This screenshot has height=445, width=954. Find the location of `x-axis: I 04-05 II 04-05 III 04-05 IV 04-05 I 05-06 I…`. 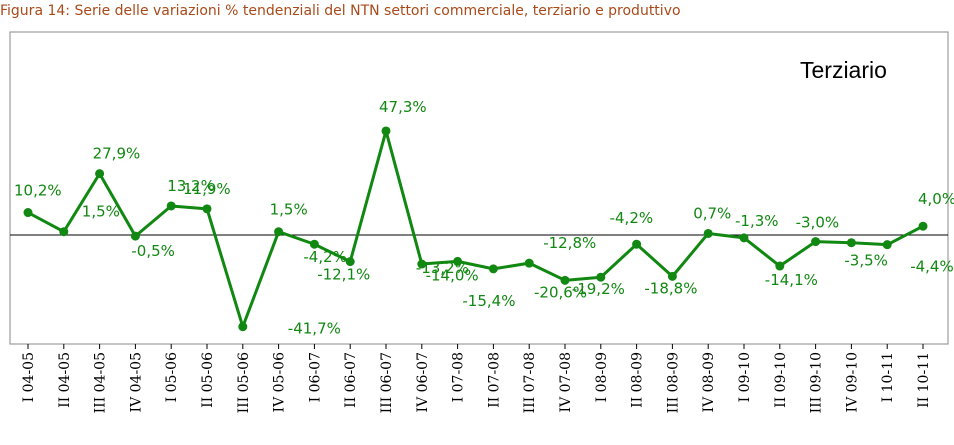

x-axis: I 04-05 II 04-05 III 04-05 IV 04-05 I 05-06 I… is located at coordinates (476, 378).